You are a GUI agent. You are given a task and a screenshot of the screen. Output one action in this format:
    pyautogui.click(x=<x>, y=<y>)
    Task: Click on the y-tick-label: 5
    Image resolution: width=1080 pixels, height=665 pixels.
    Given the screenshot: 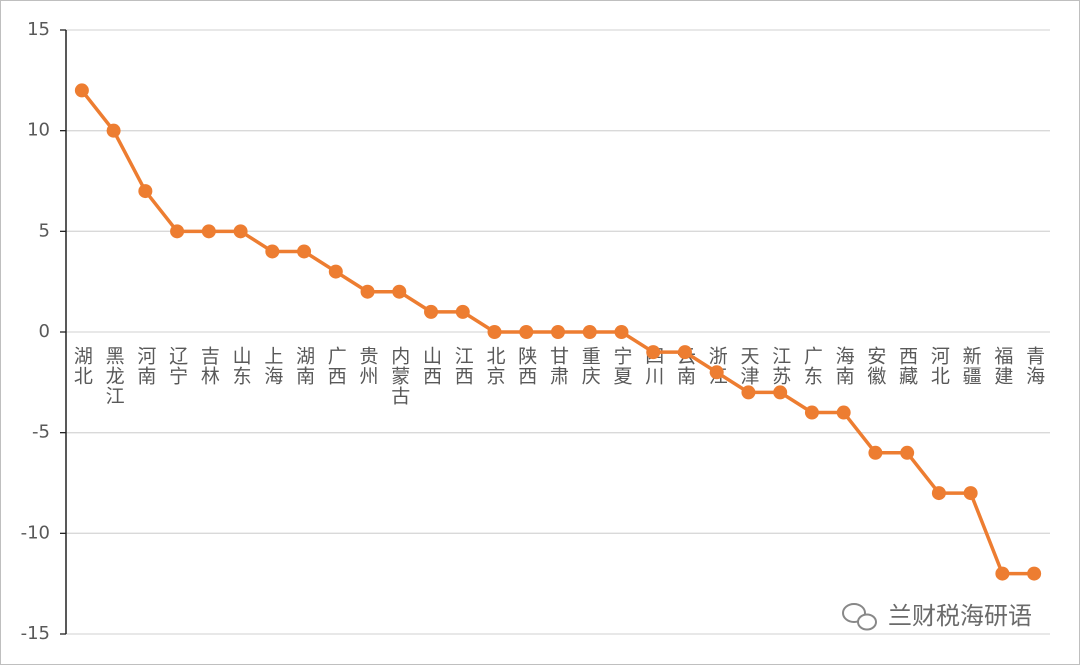 What is the action you would take?
    pyautogui.click(x=44, y=230)
    